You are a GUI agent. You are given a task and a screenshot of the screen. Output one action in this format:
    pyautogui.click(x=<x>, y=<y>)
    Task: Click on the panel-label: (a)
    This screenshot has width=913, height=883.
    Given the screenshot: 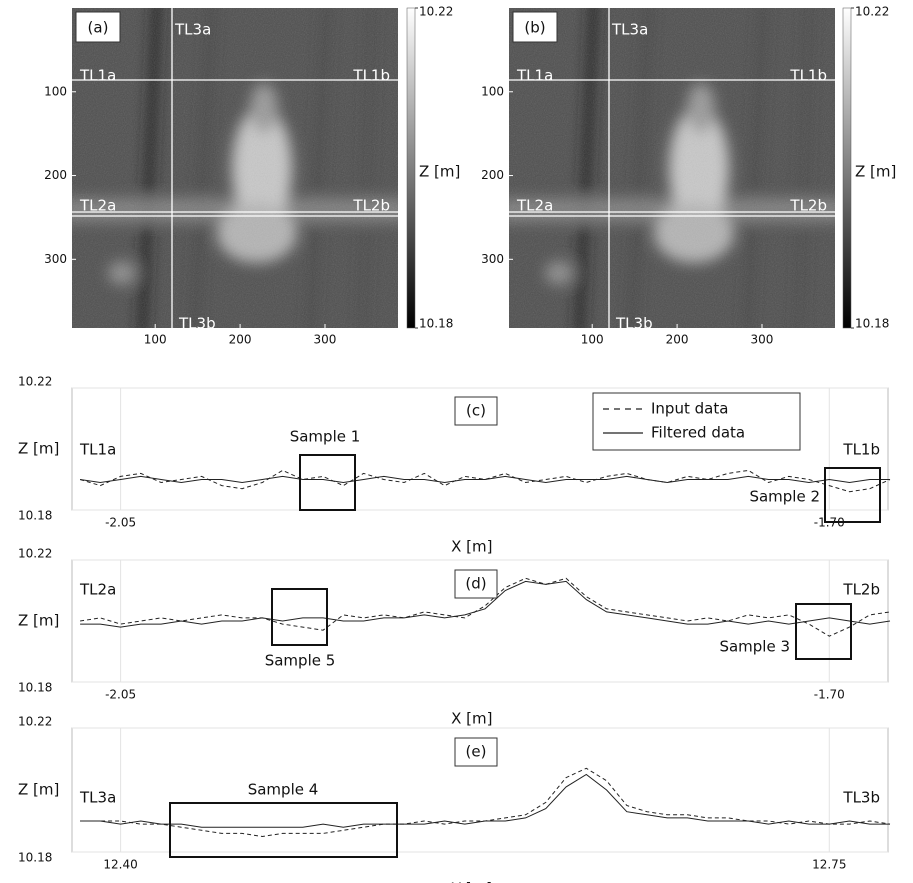 What is the action you would take?
    pyautogui.click(x=98, y=28)
    